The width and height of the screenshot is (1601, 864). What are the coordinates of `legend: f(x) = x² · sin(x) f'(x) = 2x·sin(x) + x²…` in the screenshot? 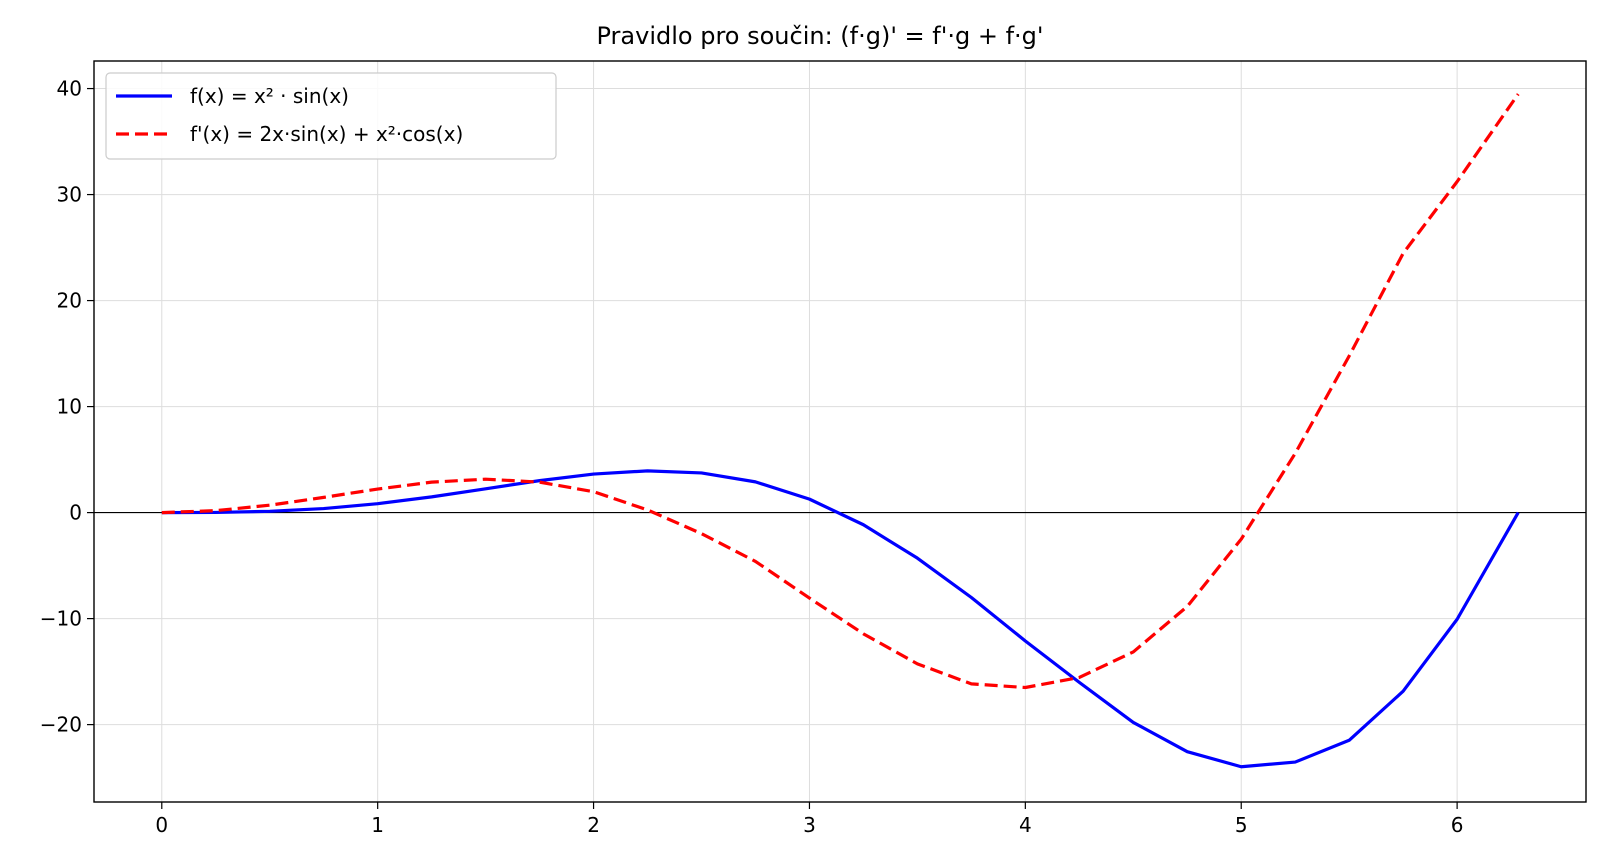 It's located at (331, 116).